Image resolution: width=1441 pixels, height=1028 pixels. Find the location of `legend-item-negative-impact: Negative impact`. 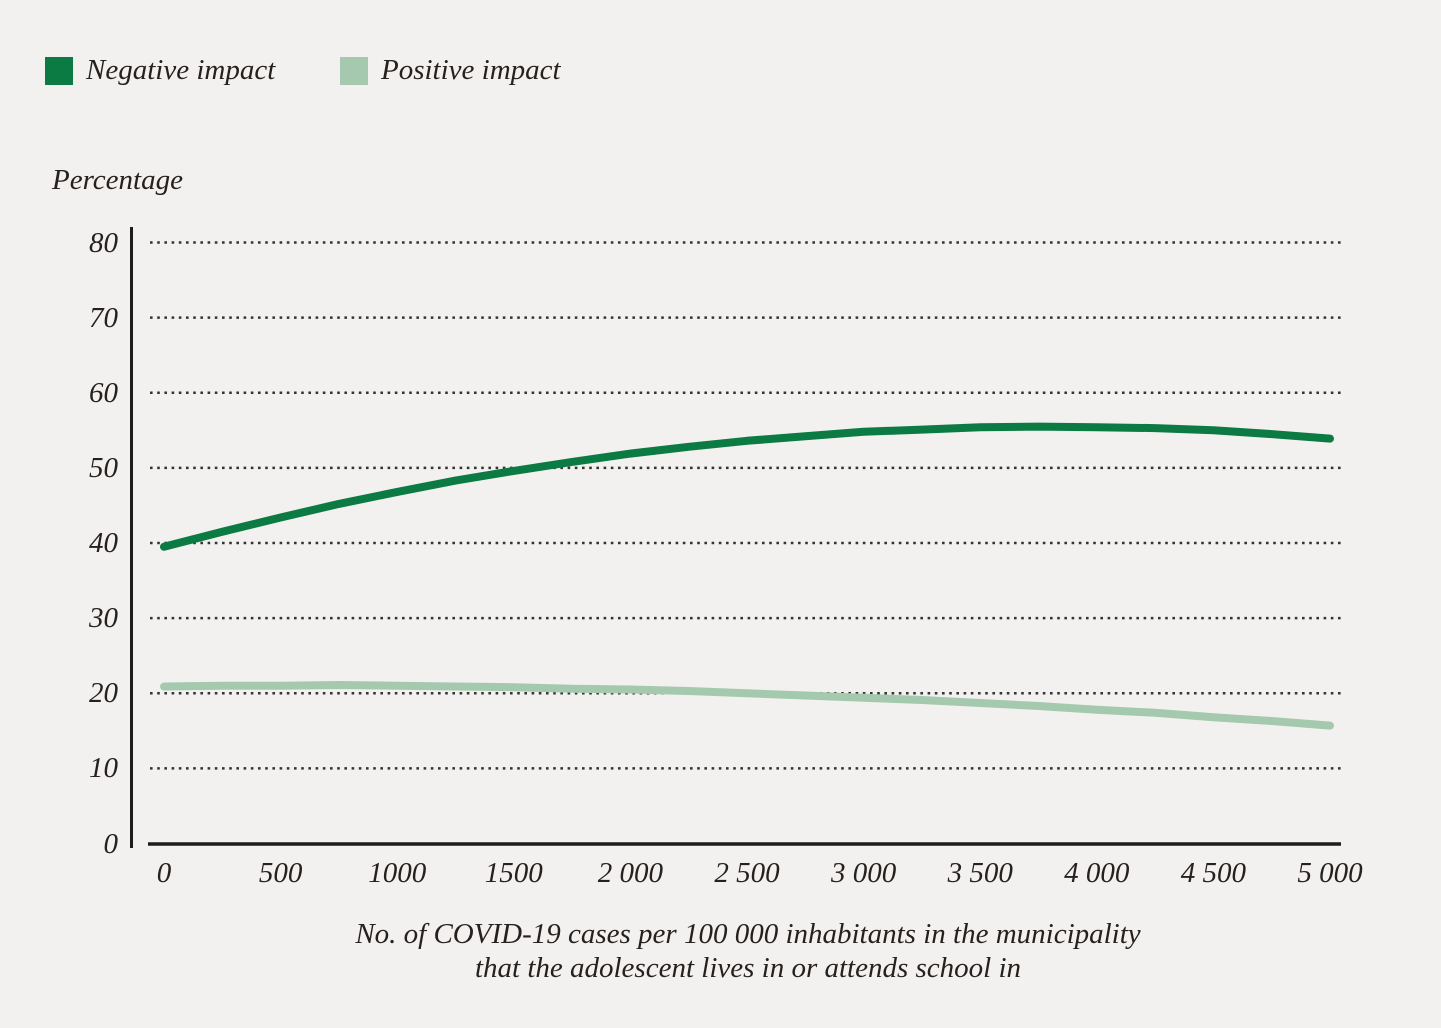

legend-item-negative-impact: Negative impact is located at coordinates (160, 70).